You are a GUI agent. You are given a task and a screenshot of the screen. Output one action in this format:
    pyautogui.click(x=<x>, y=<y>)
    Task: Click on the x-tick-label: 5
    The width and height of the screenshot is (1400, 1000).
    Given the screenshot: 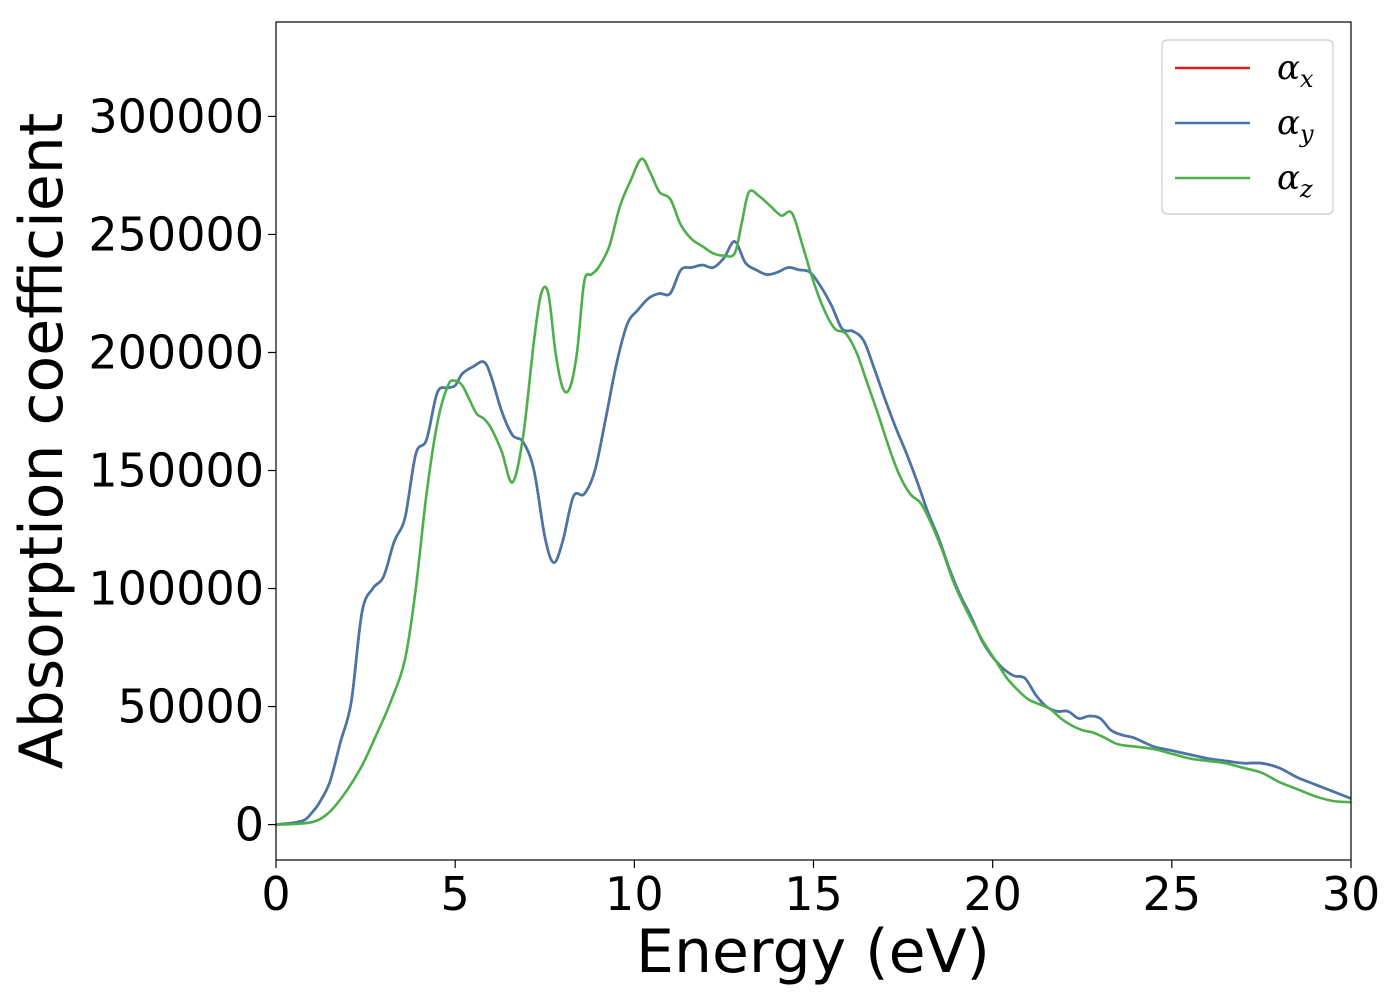 What is the action you would take?
    pyautogui.click(x=455, y=894)
    